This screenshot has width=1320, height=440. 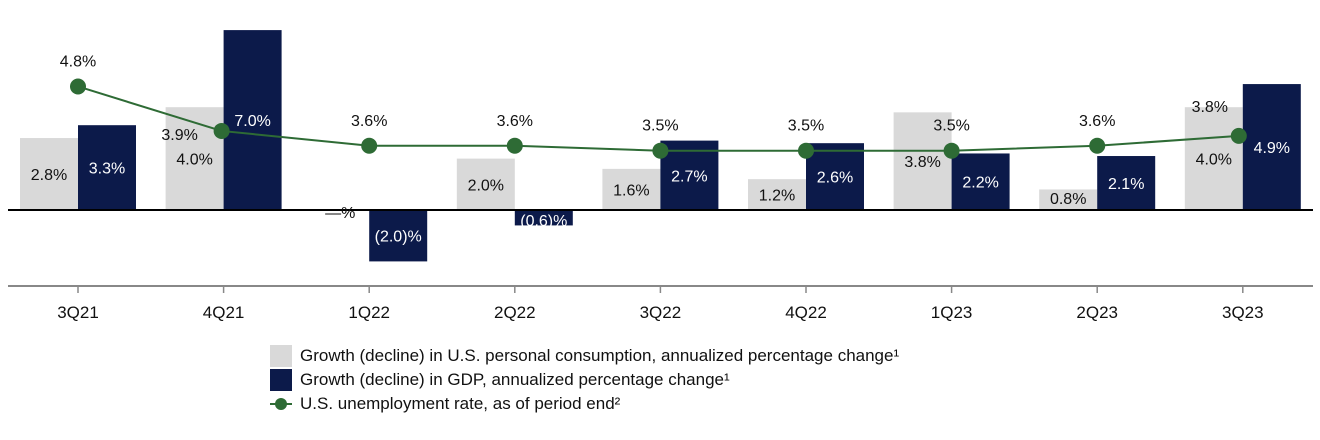 What do you see at coordinates (179, 135) in the screenshot?
I see `label-unemployment-4Q21: 3.9%` at bounding box center [179, 135].